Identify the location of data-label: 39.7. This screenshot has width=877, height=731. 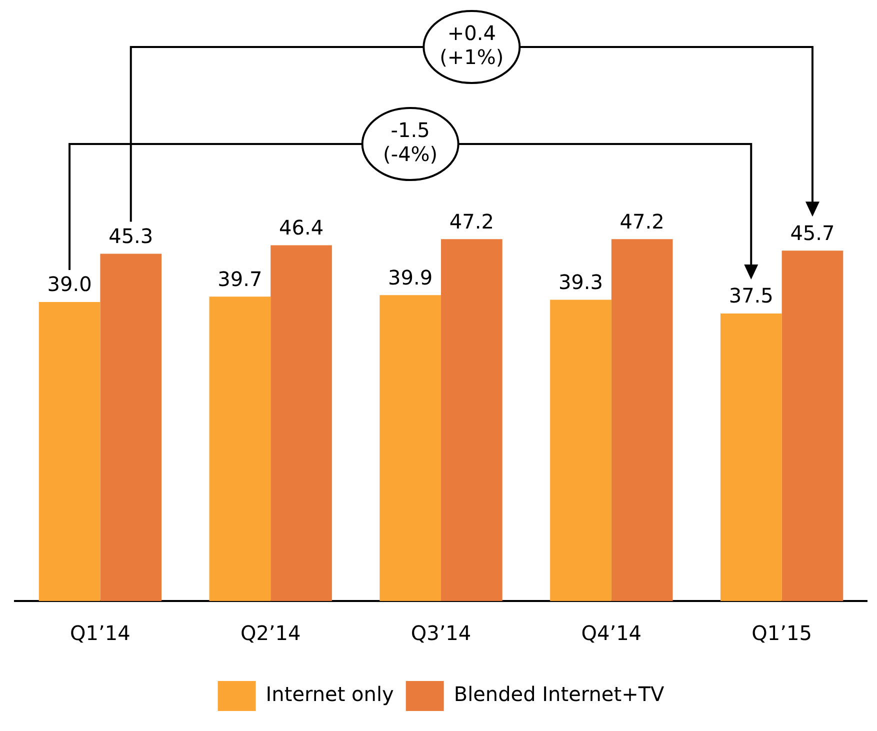
(240, 278).